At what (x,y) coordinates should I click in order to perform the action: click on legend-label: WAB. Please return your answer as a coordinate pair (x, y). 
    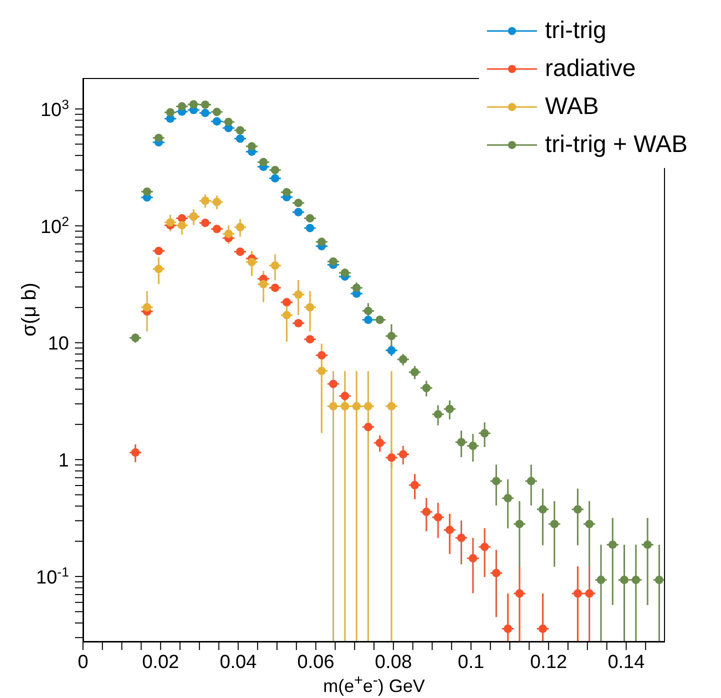
    Looking at the image, I should click on (572, 107).